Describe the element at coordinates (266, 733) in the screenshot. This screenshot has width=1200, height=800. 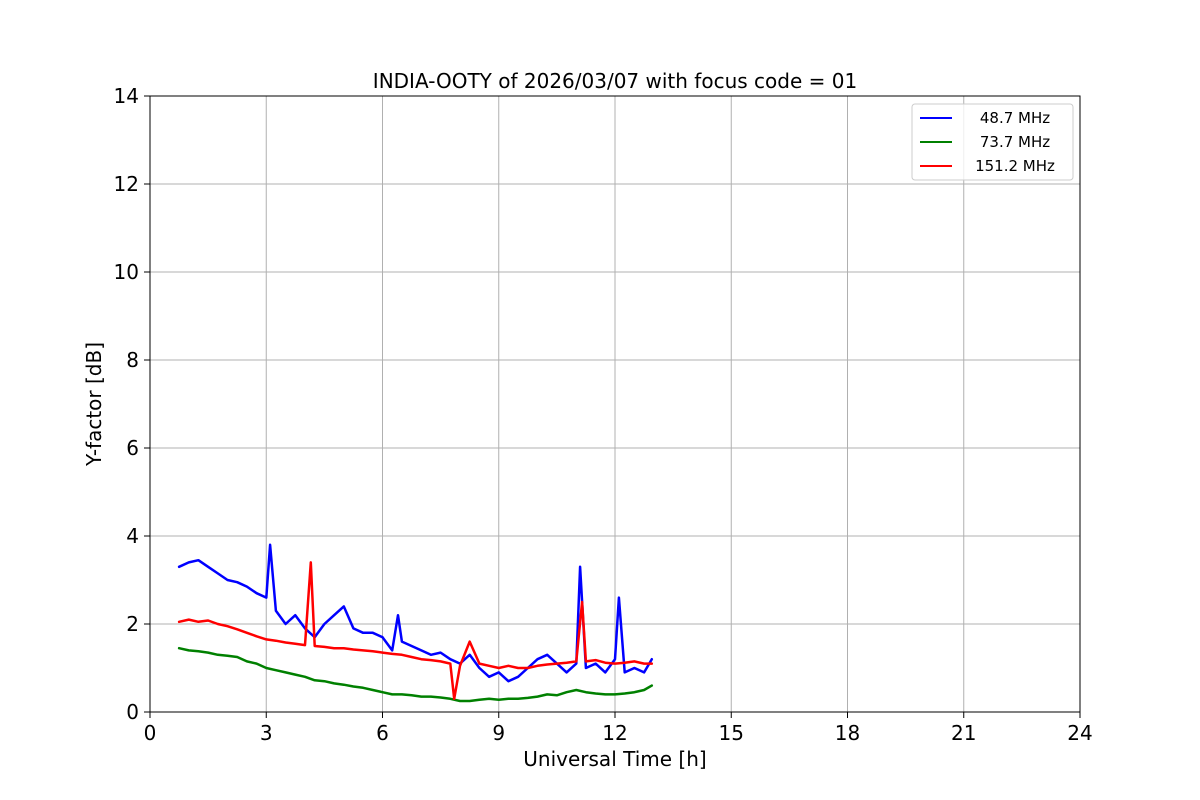
I see `x-tick-label: 3` at that location.